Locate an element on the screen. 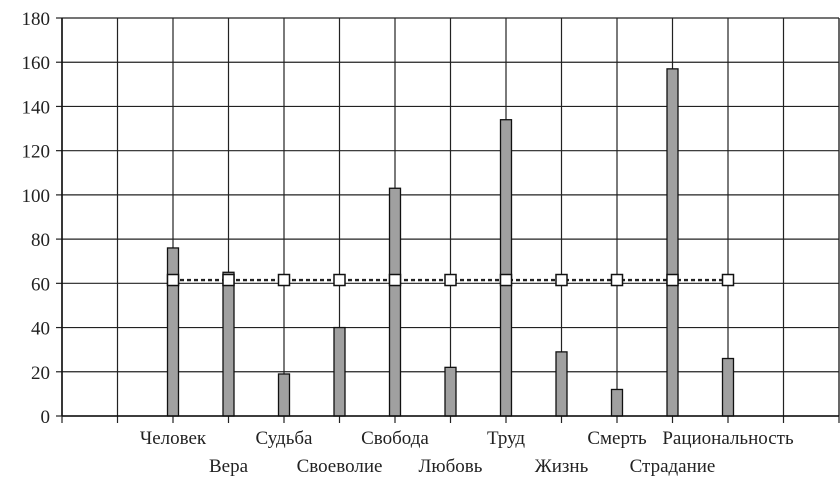 The height and width of the screenshot is (477, 840). y-tick-label: 20 is located at coordinates (40, 373).